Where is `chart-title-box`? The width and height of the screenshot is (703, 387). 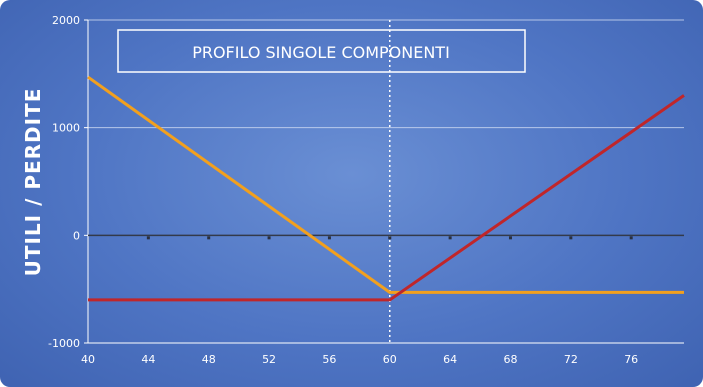
chart-title-box is located at coordinates (321, 51).